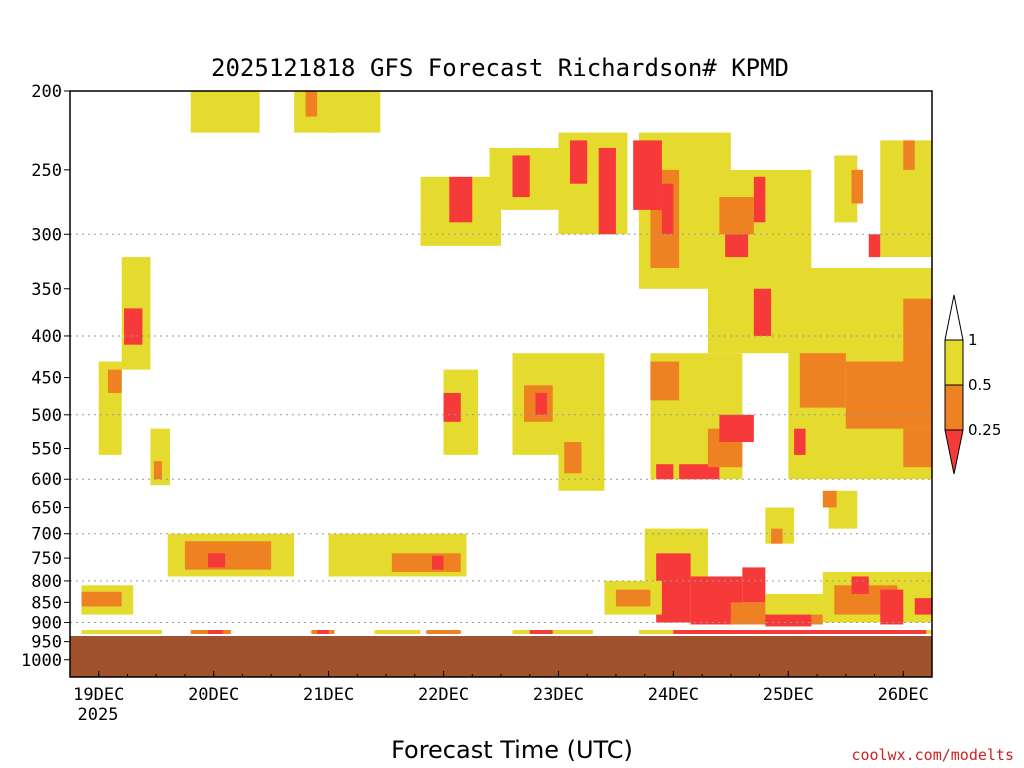  Describe the element at coordinates (46, 624) in the screenshot. I see `y-tick-label: 900` at that location.